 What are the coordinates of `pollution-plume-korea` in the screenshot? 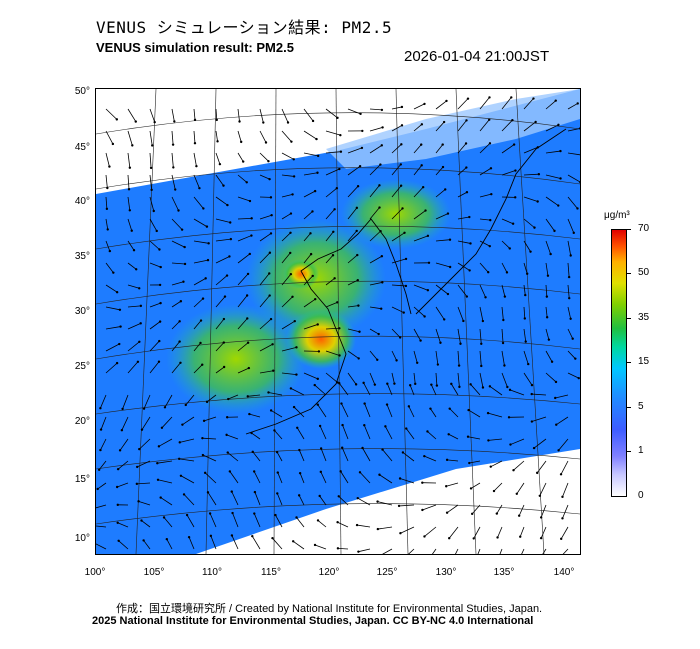 It's located at (396, 214).